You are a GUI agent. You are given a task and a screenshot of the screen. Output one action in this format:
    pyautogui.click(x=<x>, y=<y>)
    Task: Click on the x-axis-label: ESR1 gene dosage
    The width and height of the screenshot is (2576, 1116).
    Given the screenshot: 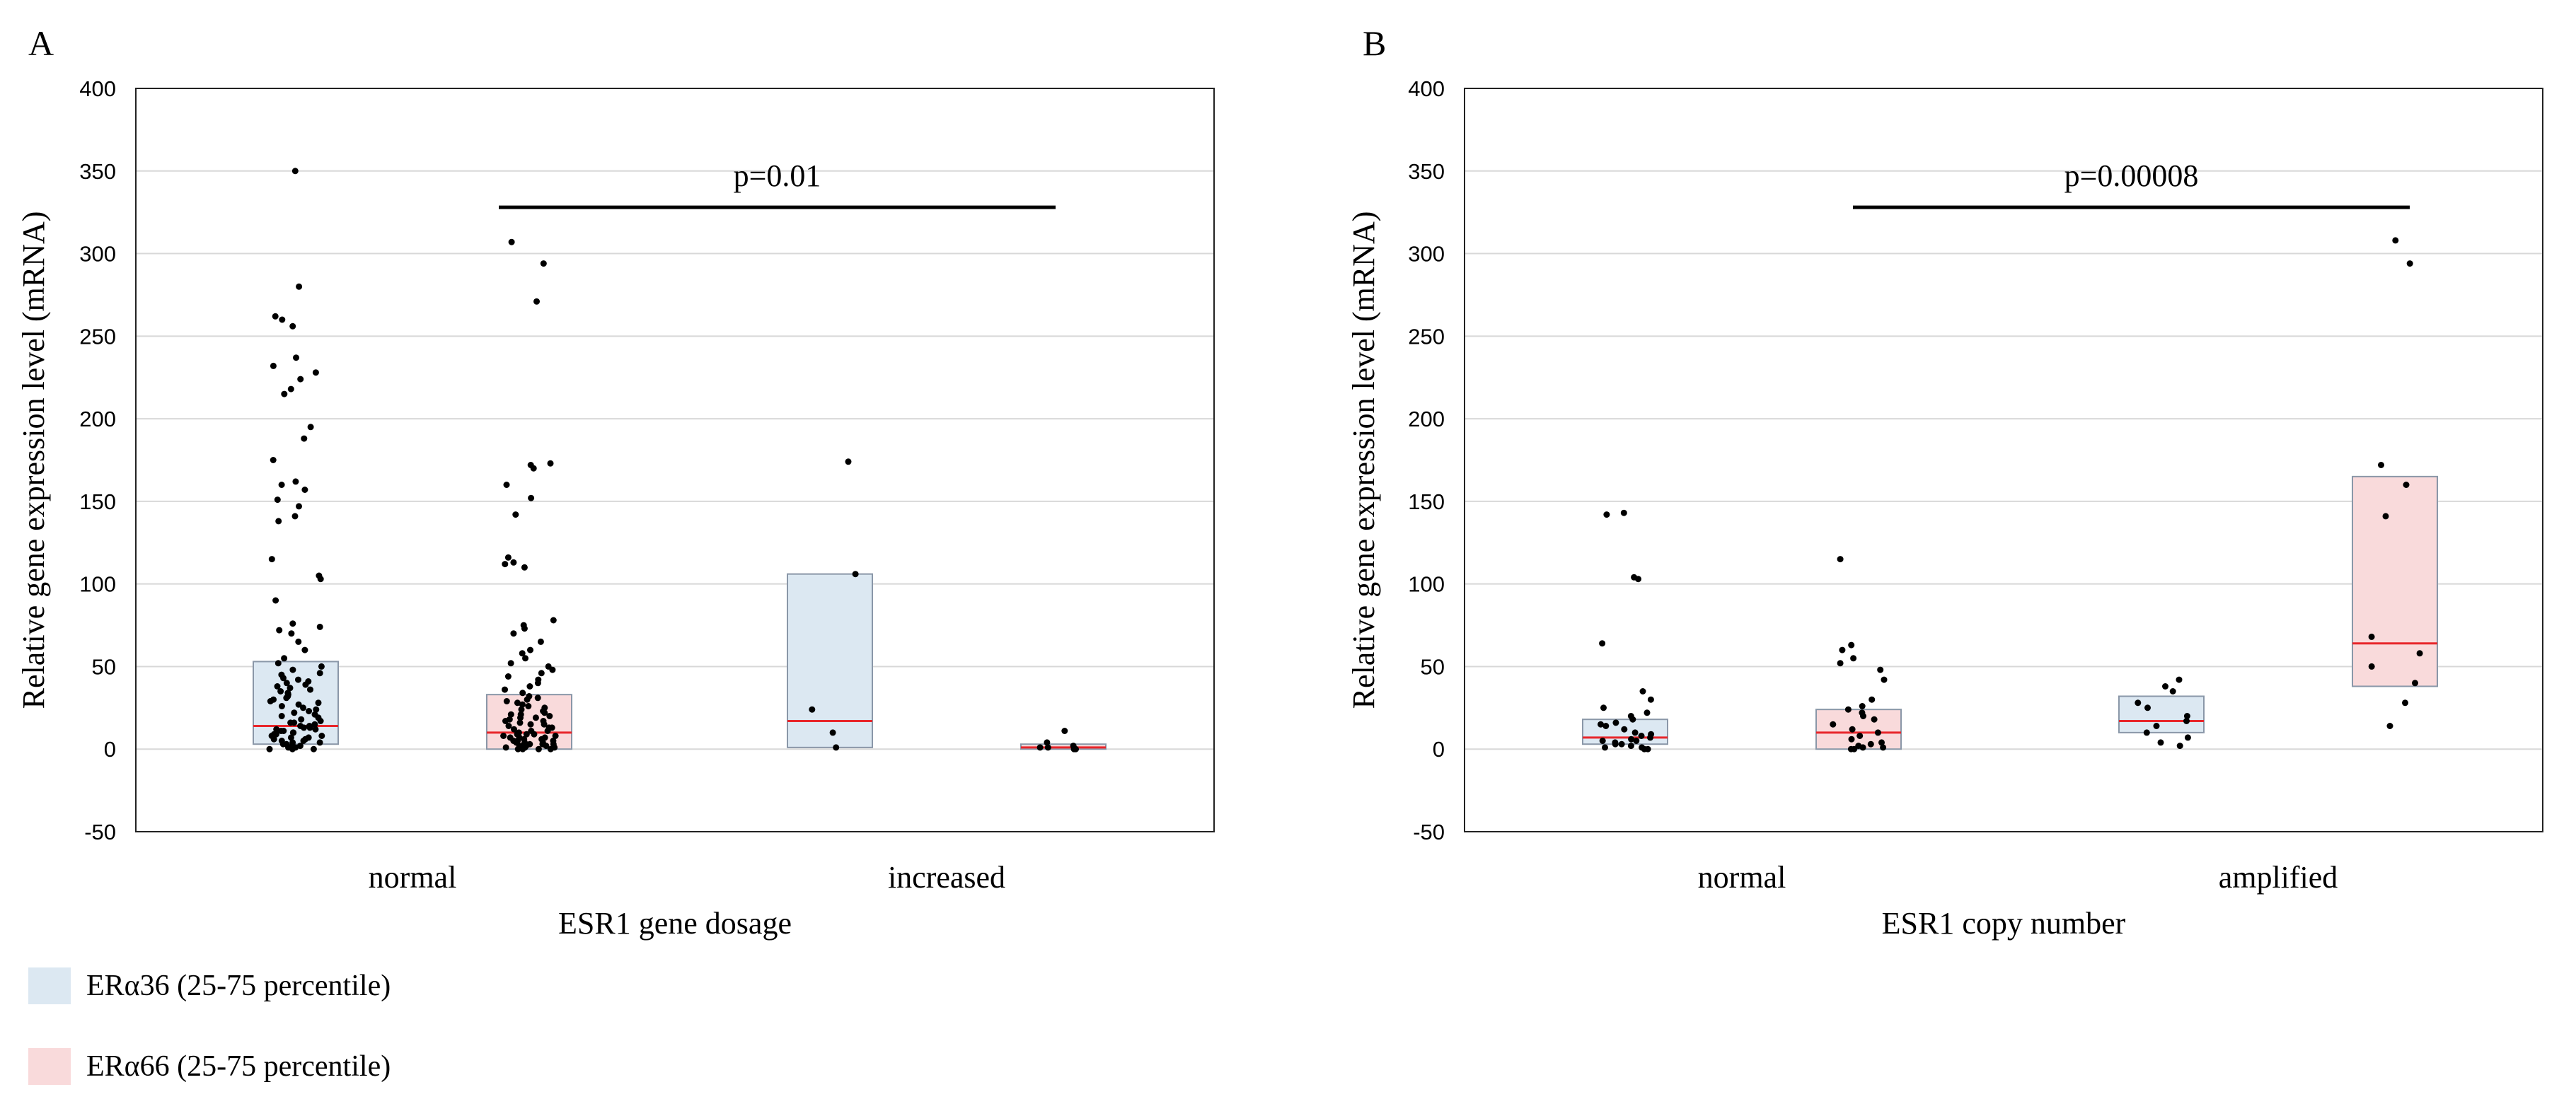 What is the action you would take?
    pyautogui.click(x=675, y=924)
    